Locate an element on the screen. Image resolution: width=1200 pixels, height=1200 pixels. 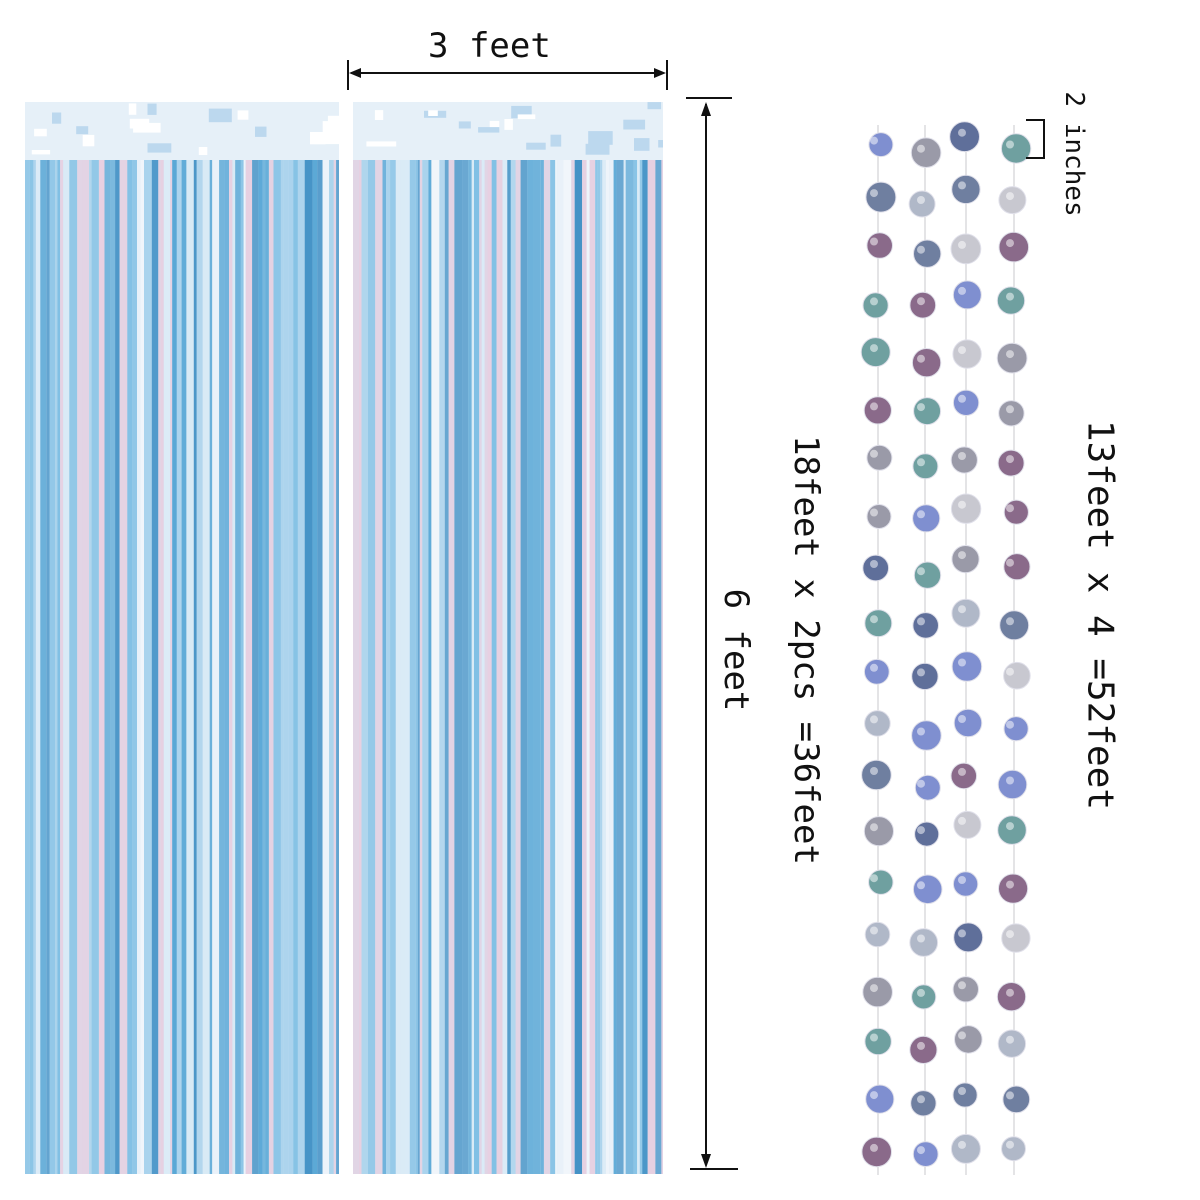
width-label: 3 feet is located at coordinates (489, 46).